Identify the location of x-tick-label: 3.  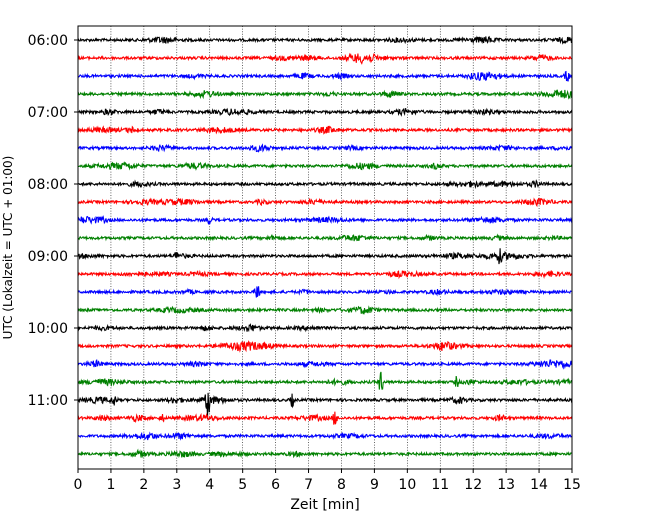
(176, 485).